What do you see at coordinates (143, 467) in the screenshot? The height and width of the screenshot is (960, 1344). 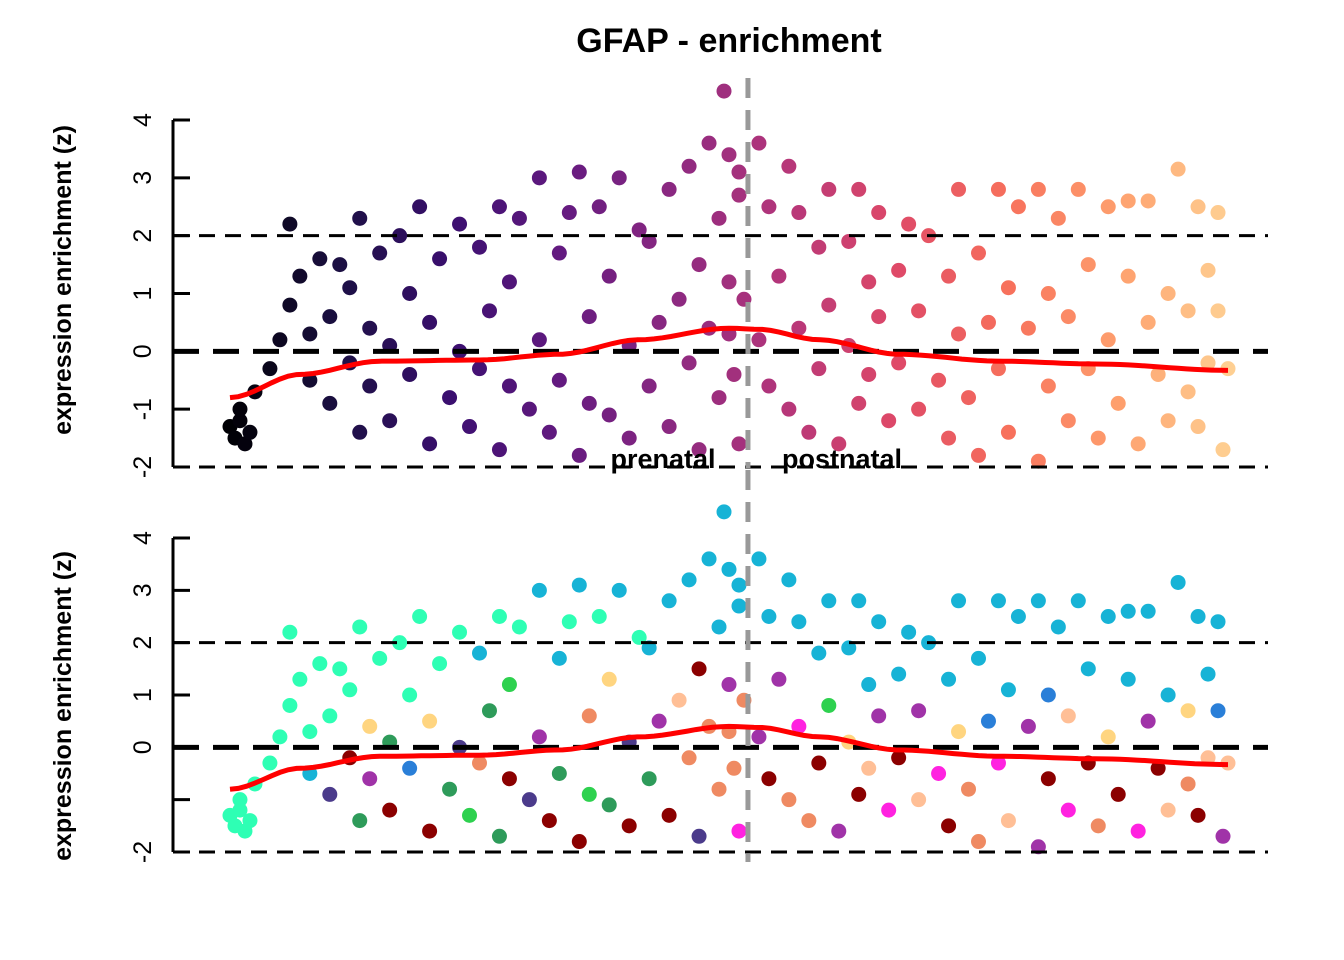 I see `y-tick-label: -2` at bounding box center [143, 467].